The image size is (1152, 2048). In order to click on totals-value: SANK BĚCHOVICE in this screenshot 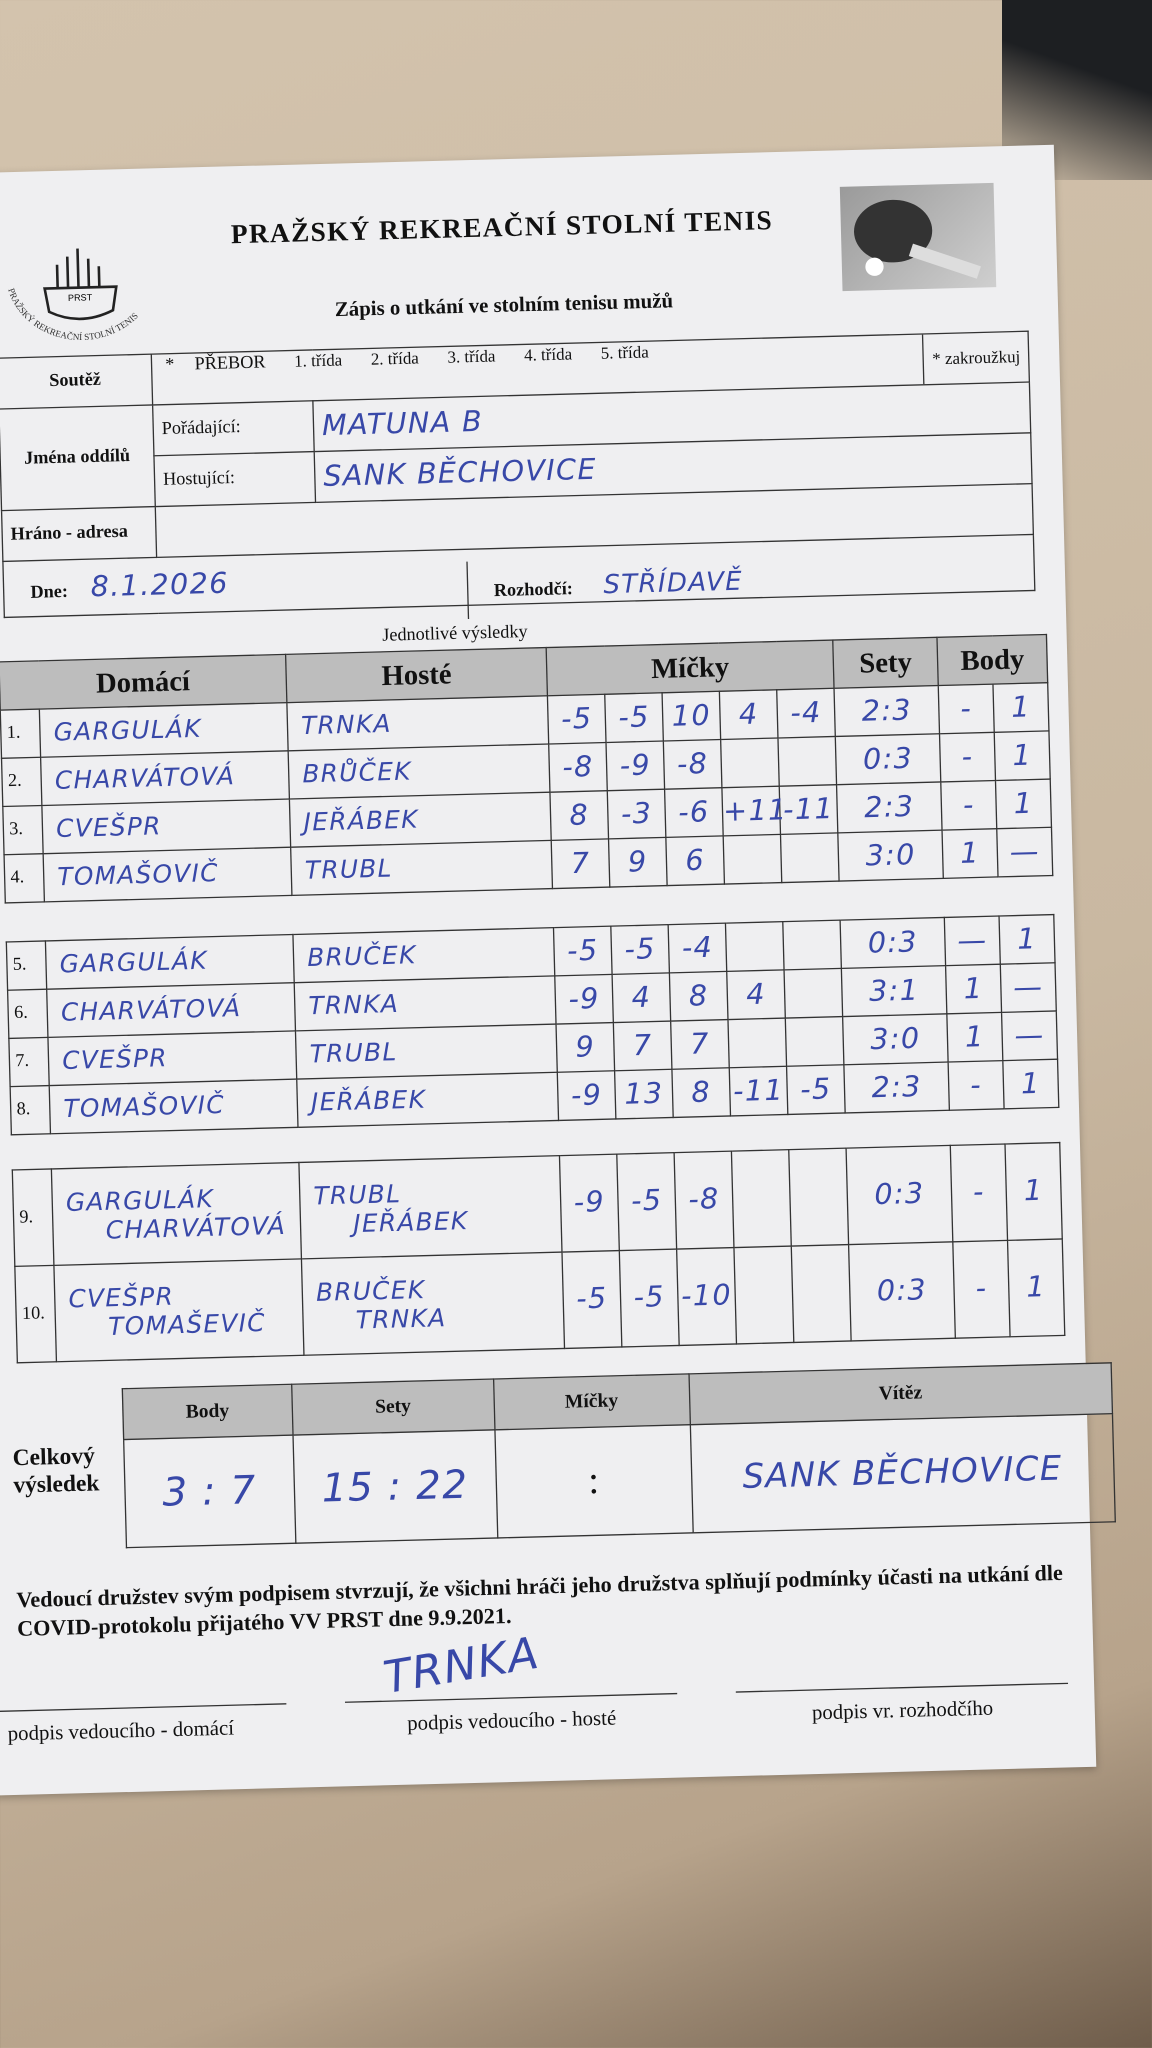, I will do `click(902, 1473)`.